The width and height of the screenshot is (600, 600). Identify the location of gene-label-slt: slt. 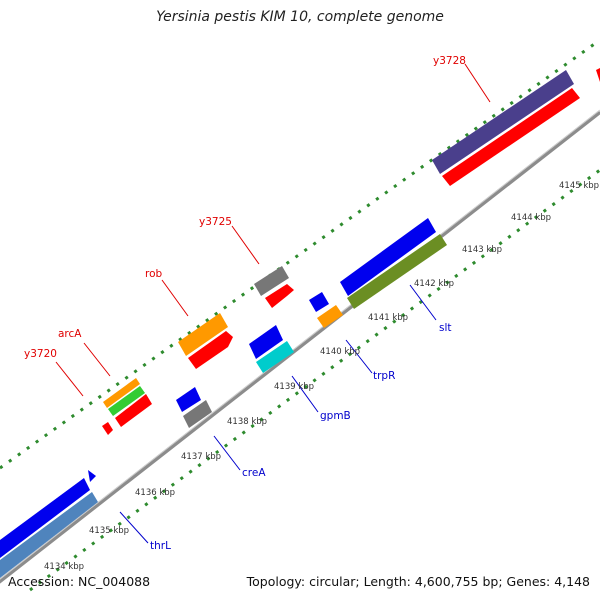
(445, 328).